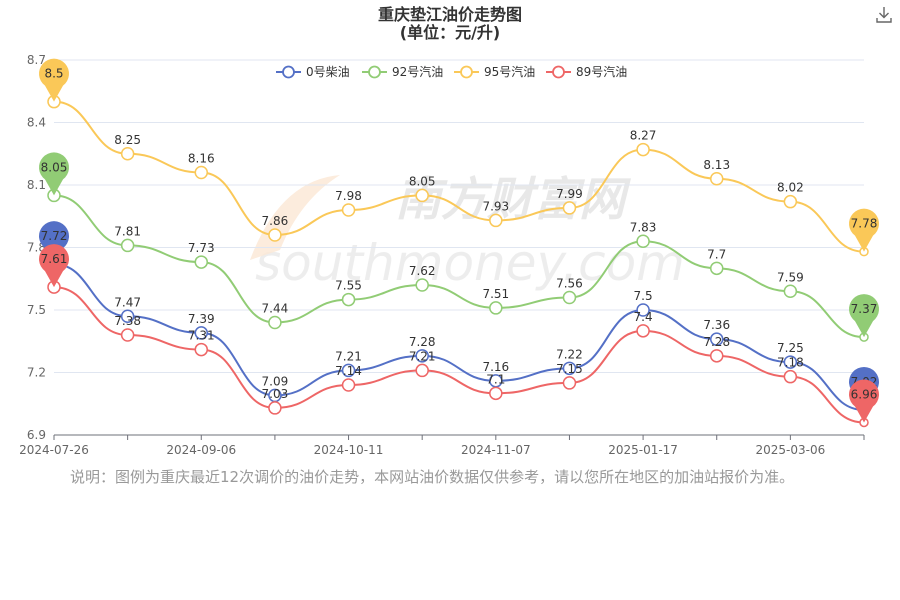 The image size is (900, 600). I want to click on max-pin: 8.5, so click(54, 80).